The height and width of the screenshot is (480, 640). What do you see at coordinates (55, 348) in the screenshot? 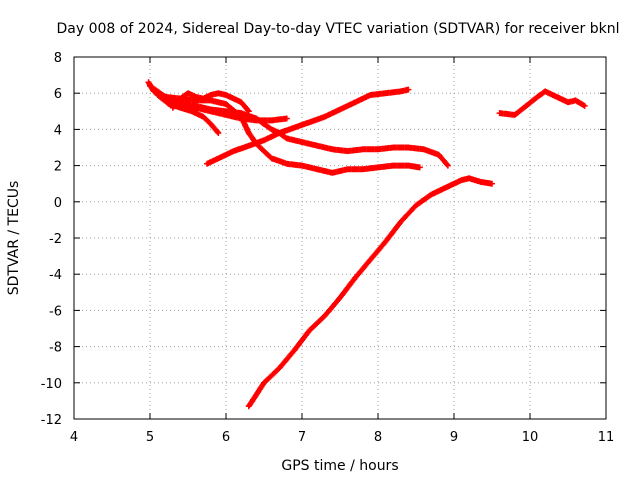
I see `y-tick-label: -8` at bounding box center [55, 348].